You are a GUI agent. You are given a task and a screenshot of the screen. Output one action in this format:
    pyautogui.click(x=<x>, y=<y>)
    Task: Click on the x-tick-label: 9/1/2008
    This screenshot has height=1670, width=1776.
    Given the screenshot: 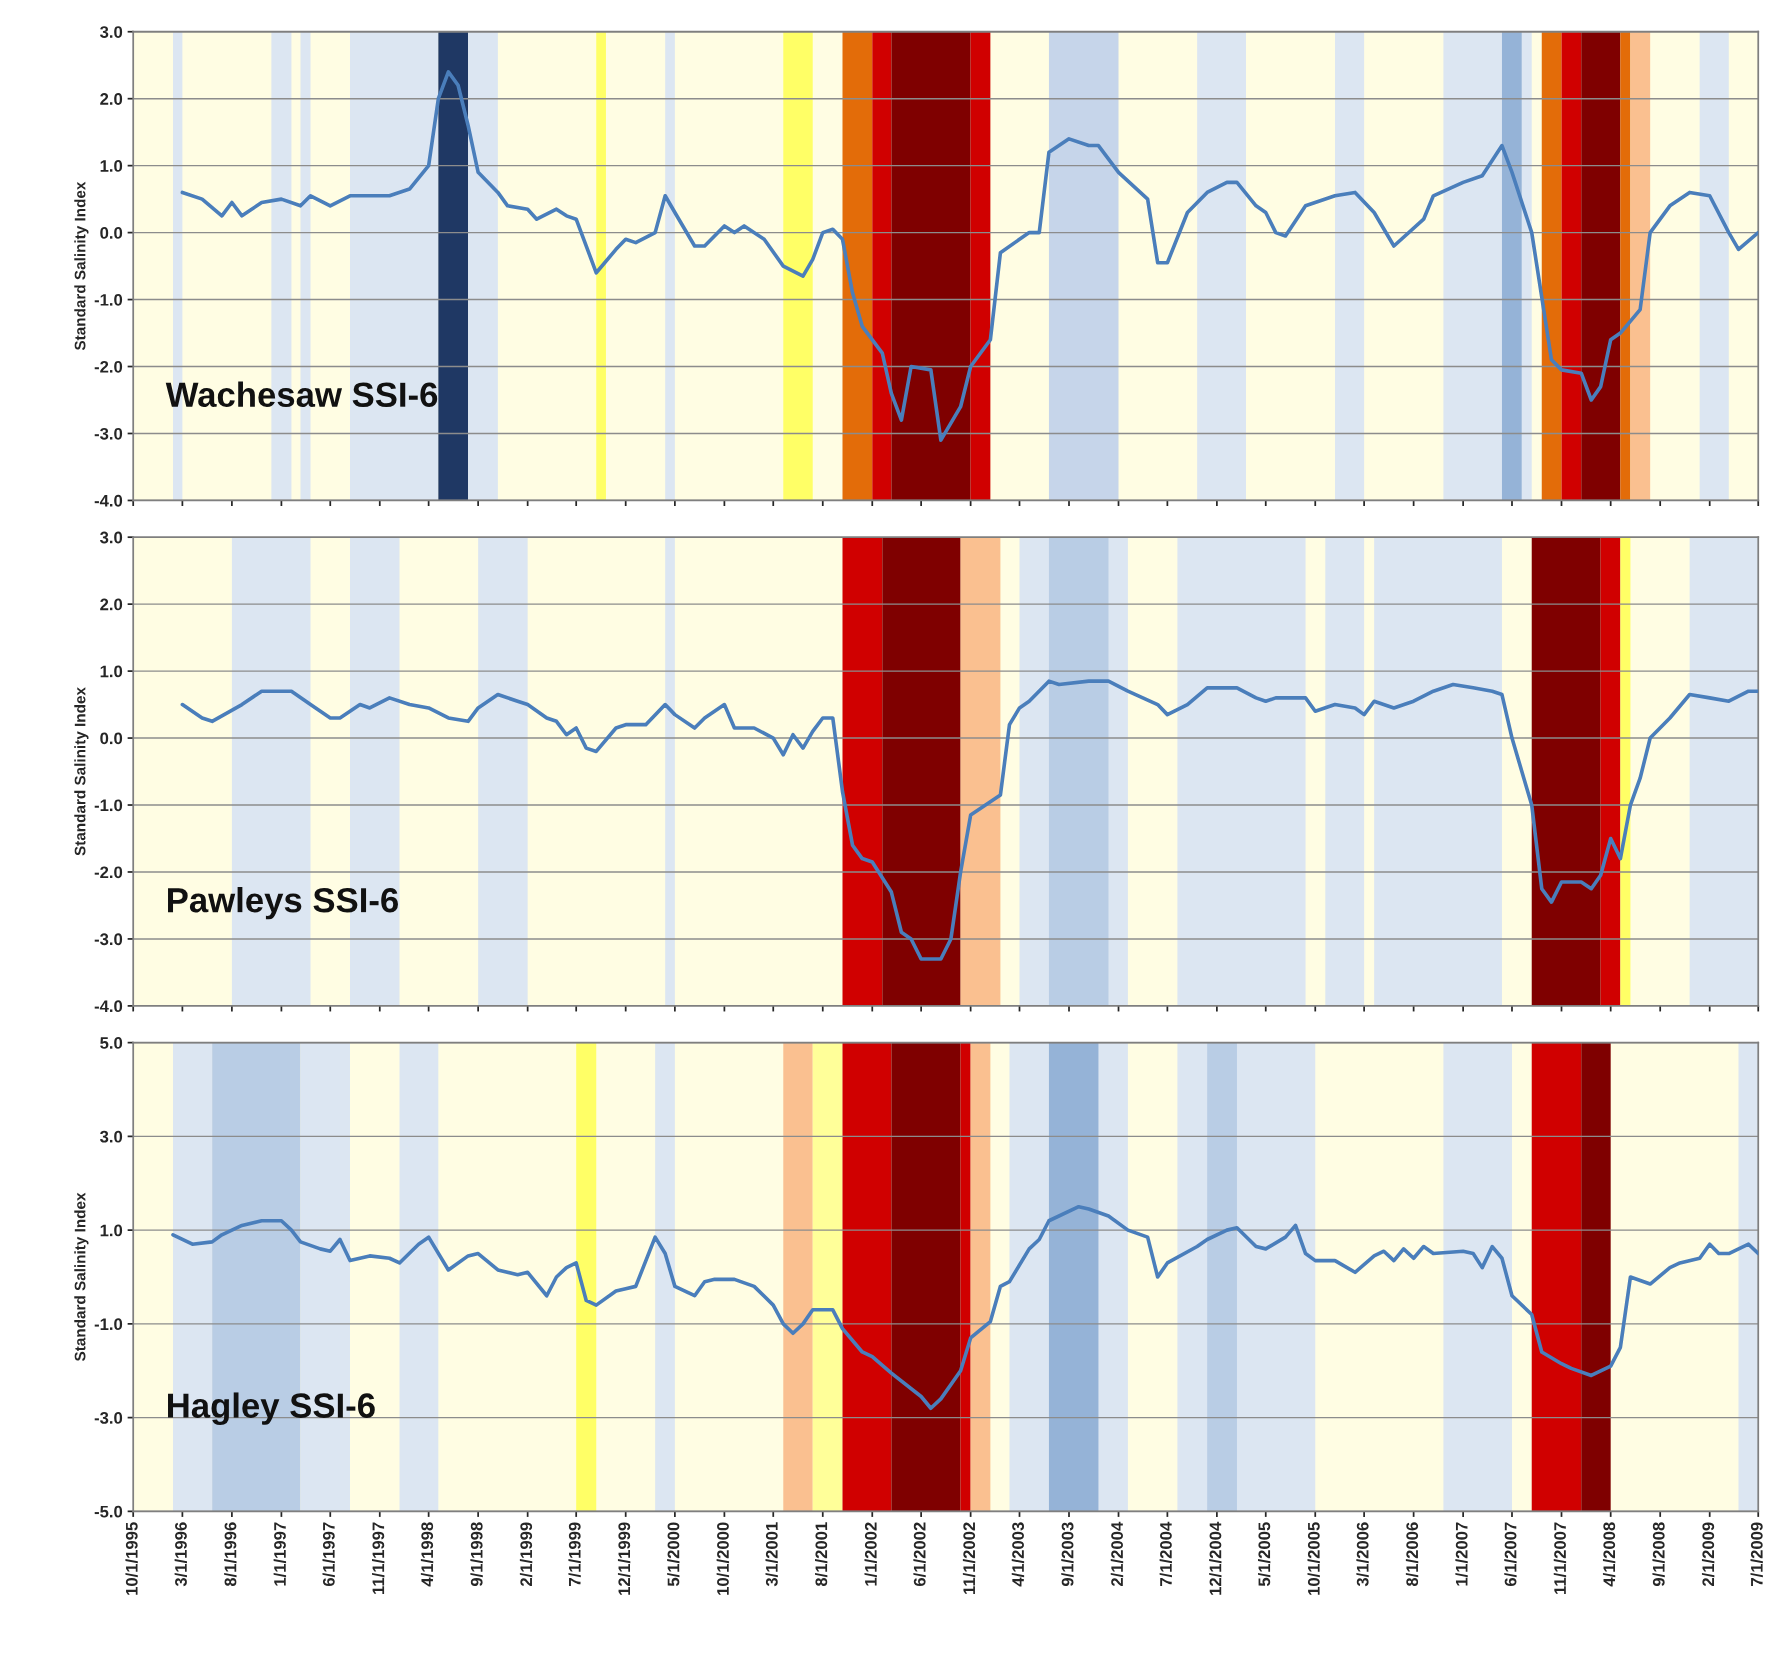 What is the action you would take?
    pyautogui.click(x=1658, y=1554)
    